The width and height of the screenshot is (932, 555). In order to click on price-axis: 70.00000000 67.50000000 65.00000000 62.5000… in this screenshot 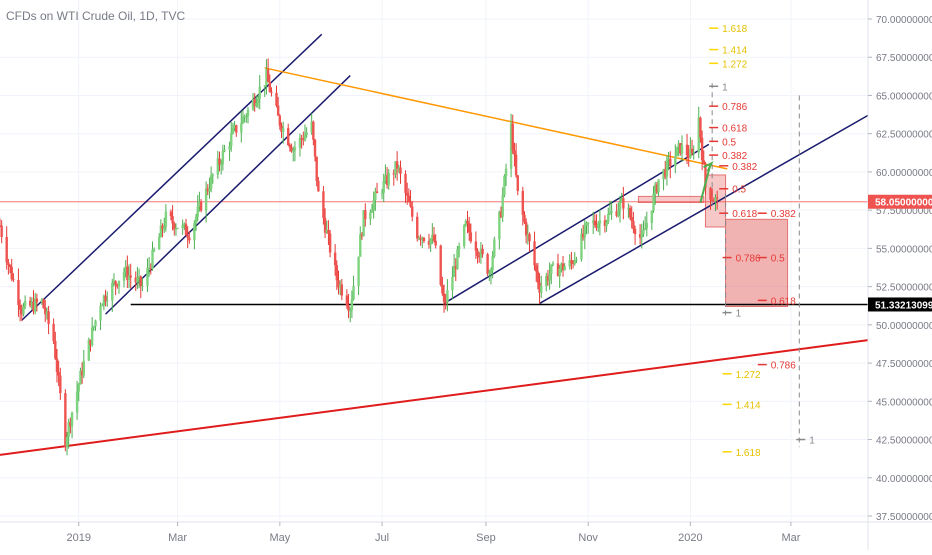, I will do `click(899, 275)`.